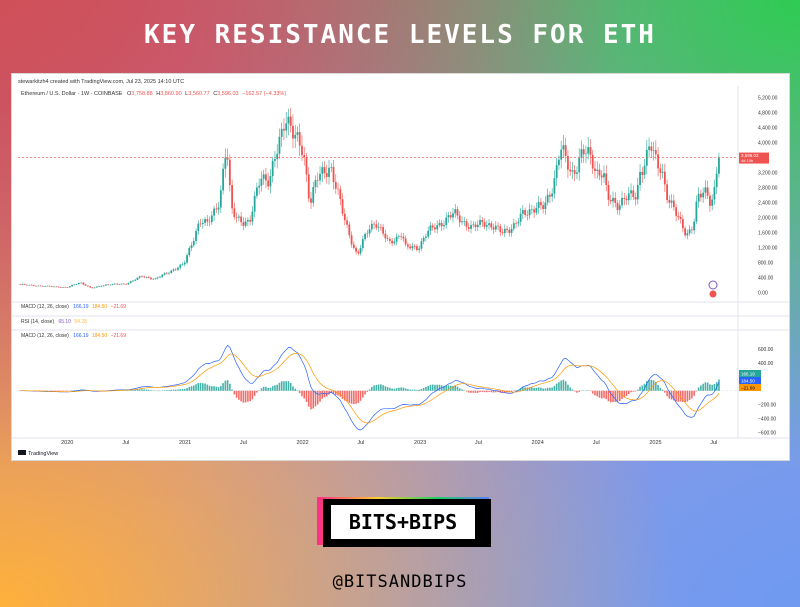  What do you see at coordinates (768, 188) in the screenshot?
I see `price-tick-label: 2,800.00` at bounding box center [768, 188].